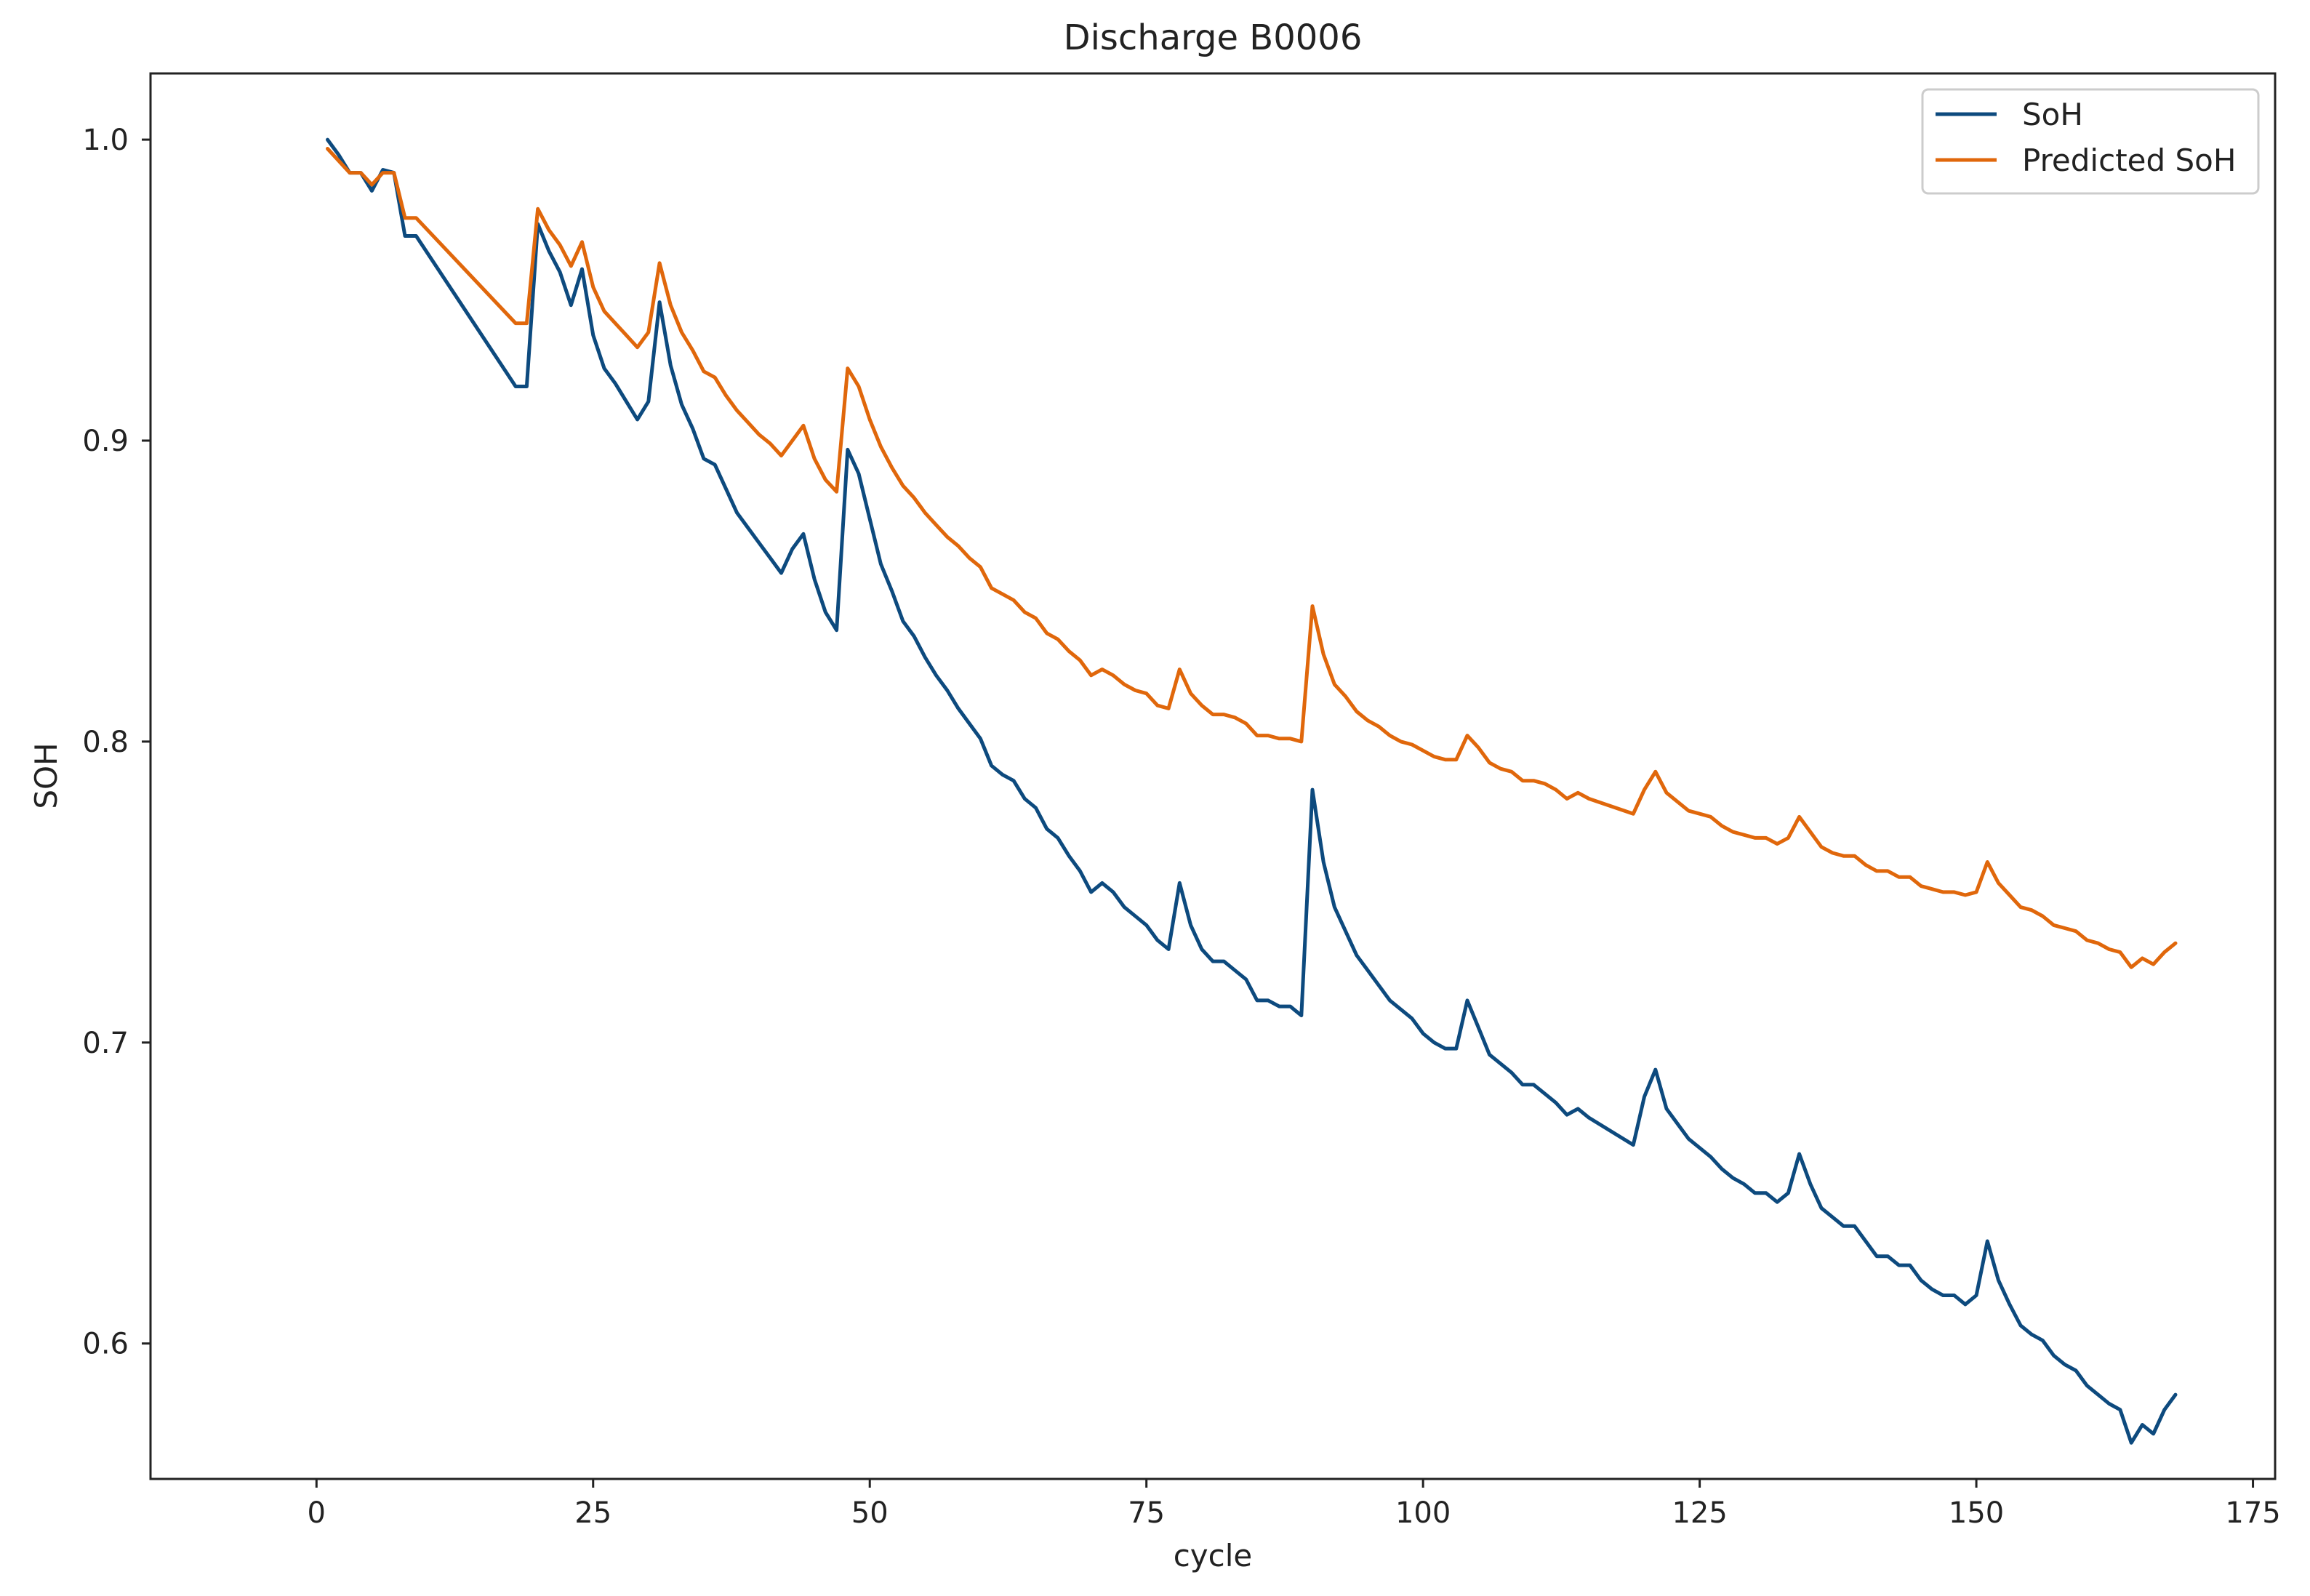 This screenshot has width=2310, height=1596. I want to click on legend: SoH Predicted SoH, so click(2090, 141).